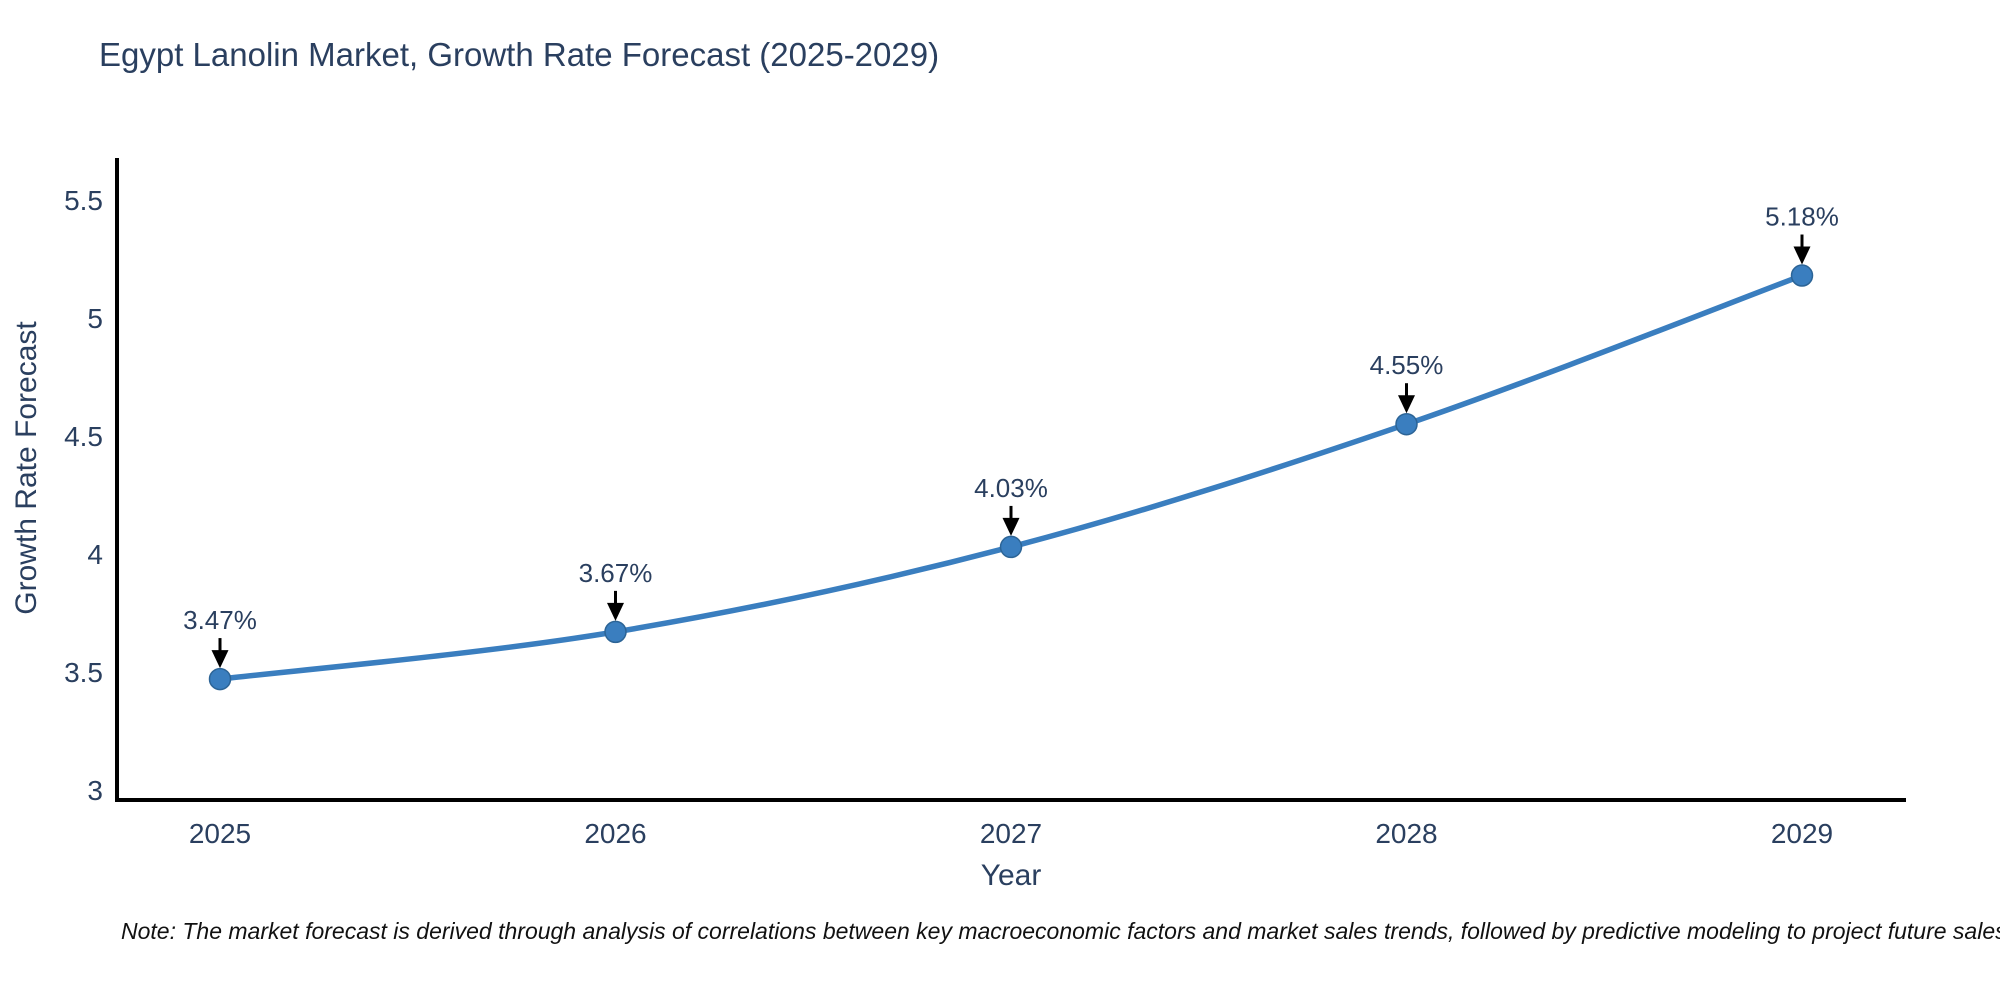 The width and height of the screenshot is (2000, 1000). Describe the element at coordinates (83, 495) in the screenshot. I see `y-tick-labels: 3 3.5 4 4.5 5 5.5` at that location.